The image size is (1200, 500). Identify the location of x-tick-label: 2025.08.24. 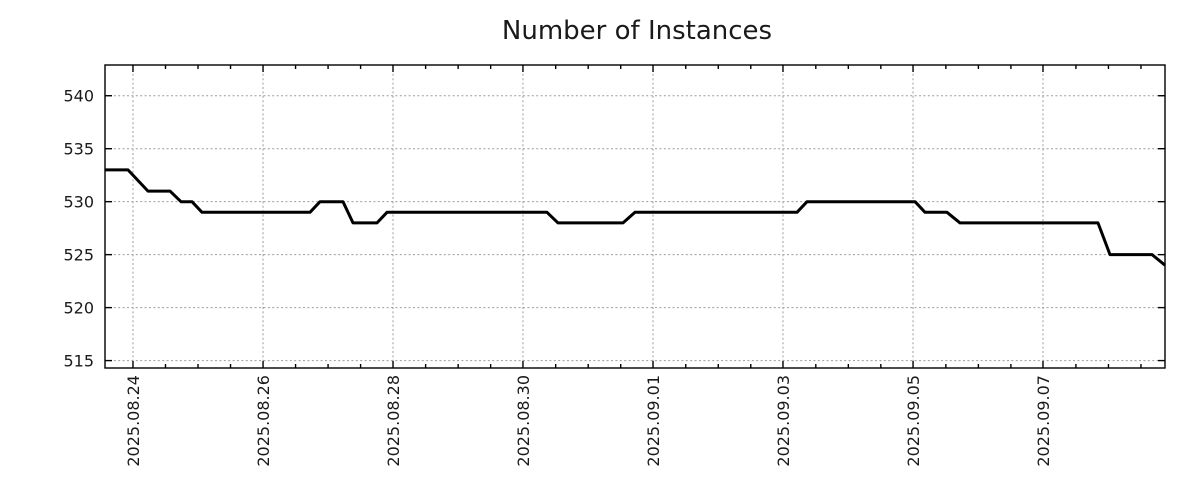
(133, 421).